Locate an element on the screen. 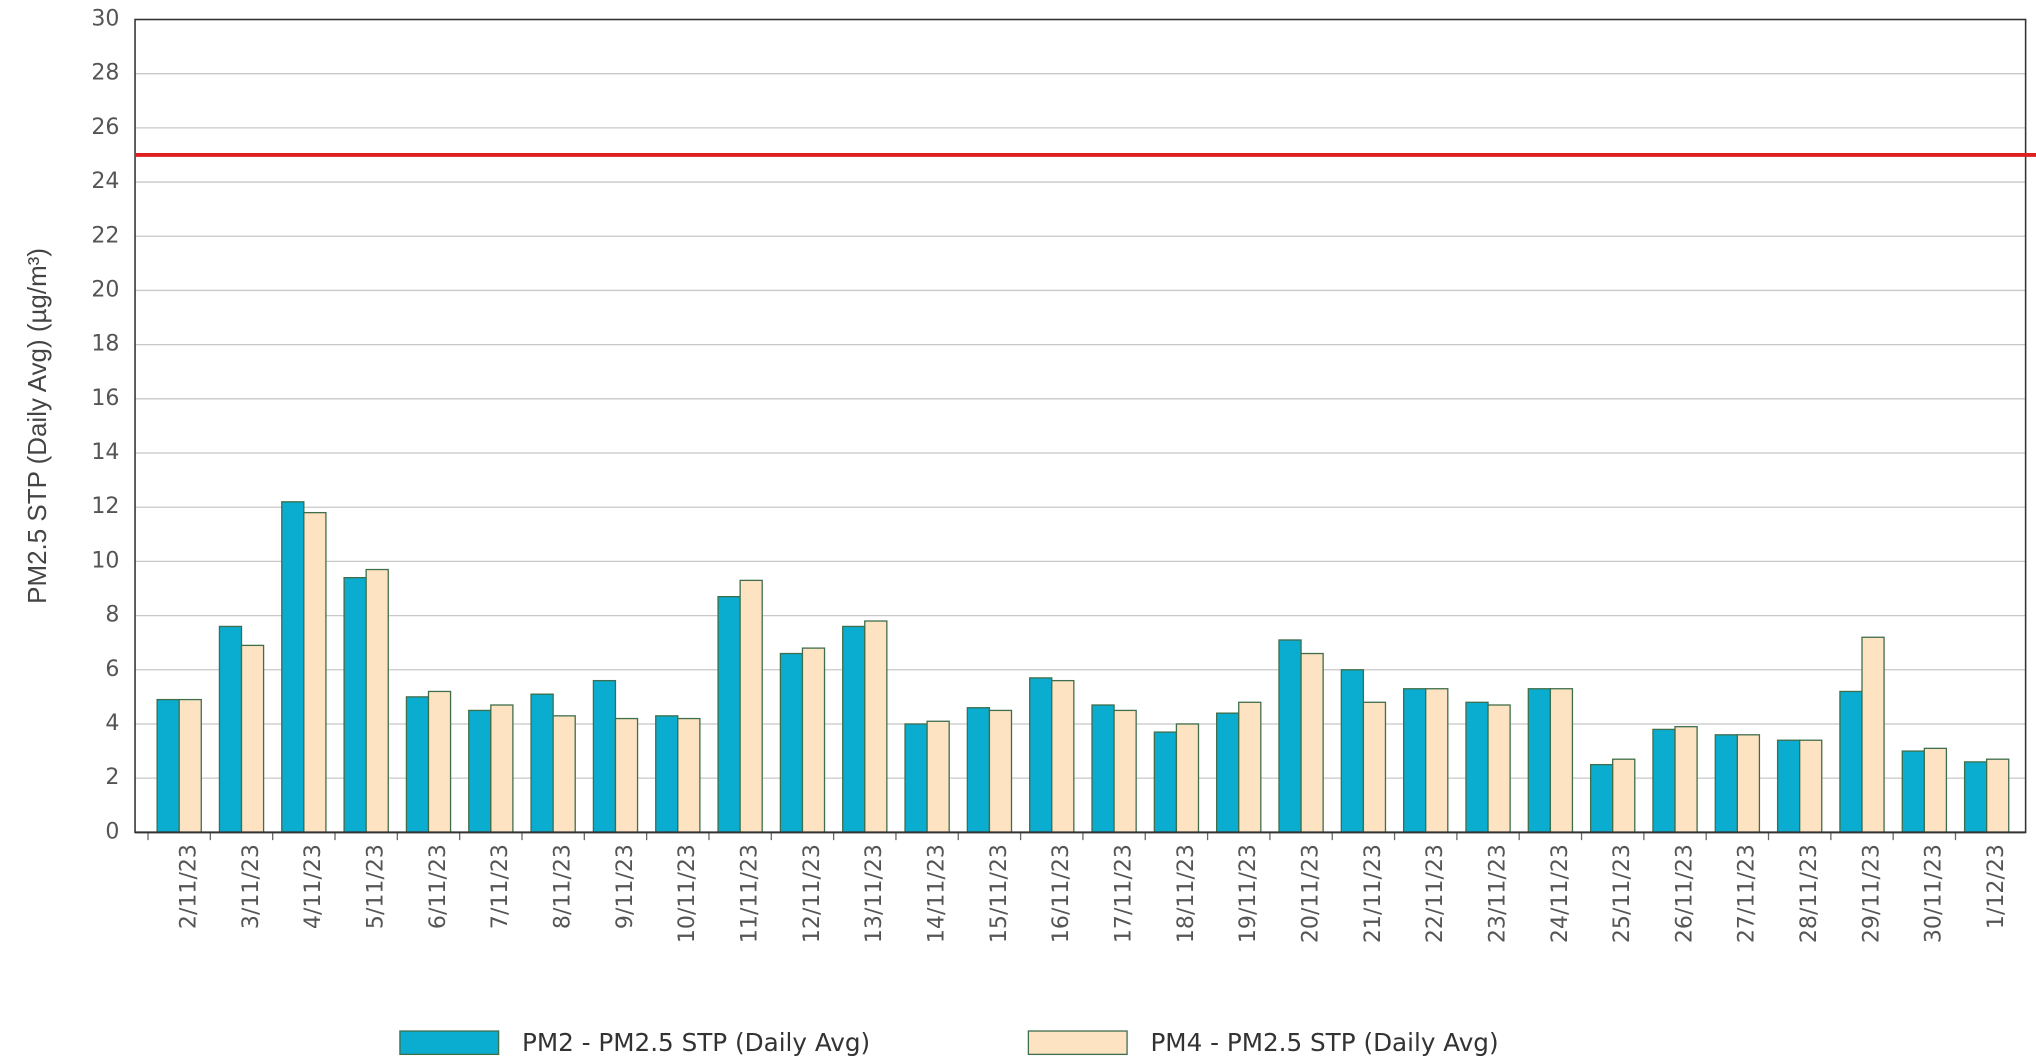 The image size is (2036, 1060). legend-label: PM2 - PM2.5 STP (Daily Avg) is located at coordinates (696, 1042).